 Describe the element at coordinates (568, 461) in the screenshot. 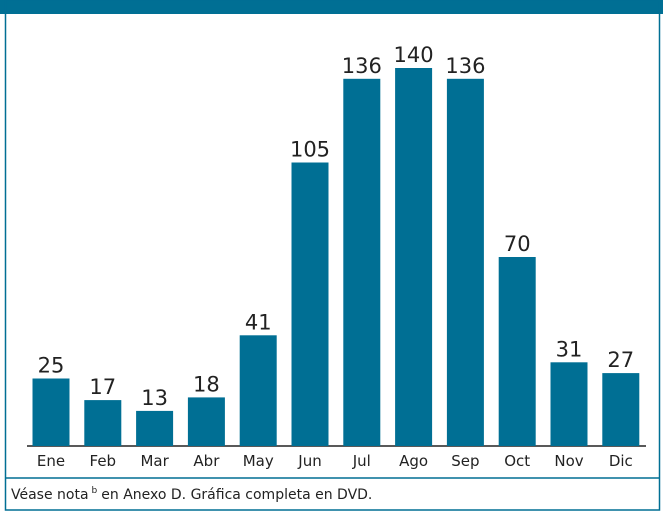

I see `x-tick-label: Nov` at that location.